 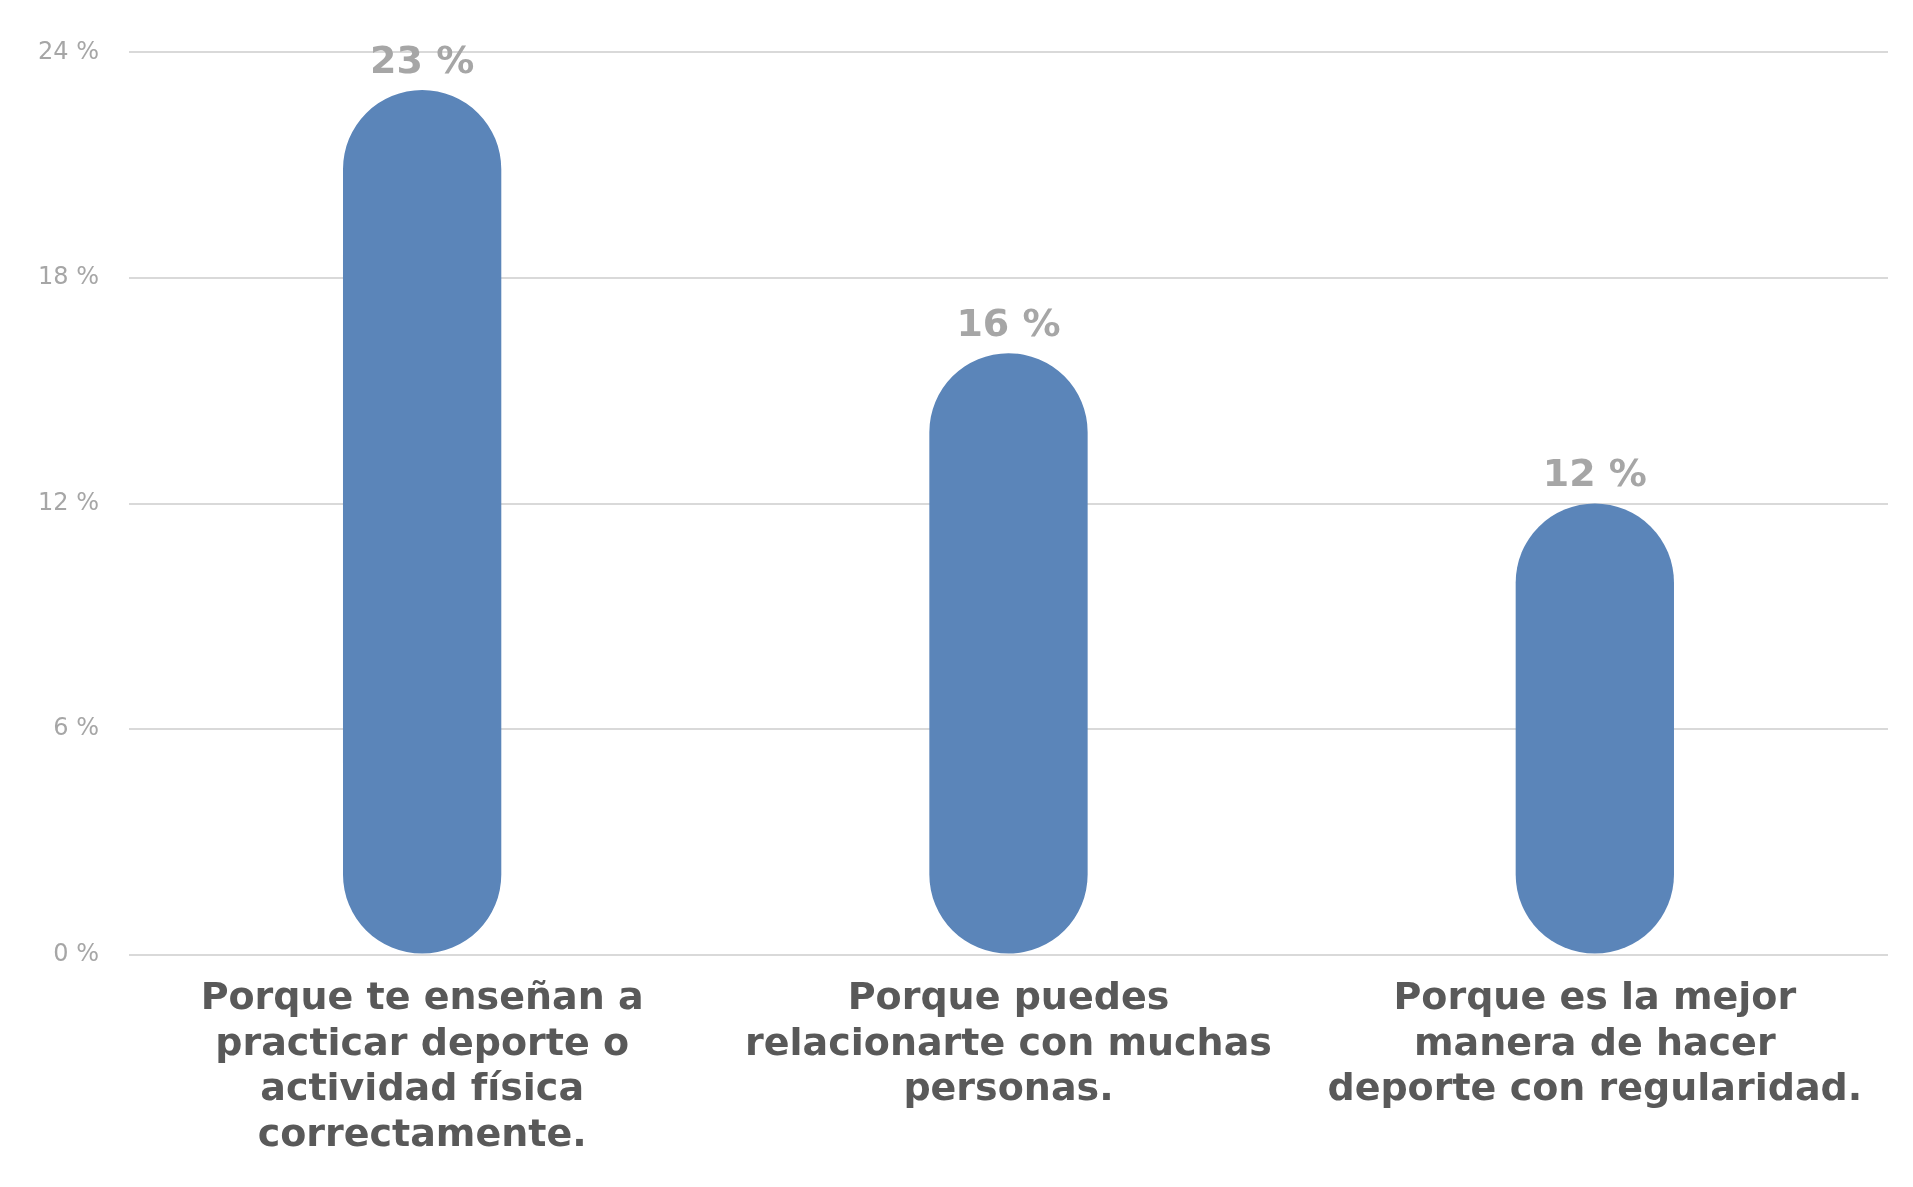 I want to click on y-tick-label: 6 %, so click(x=76, y=727).